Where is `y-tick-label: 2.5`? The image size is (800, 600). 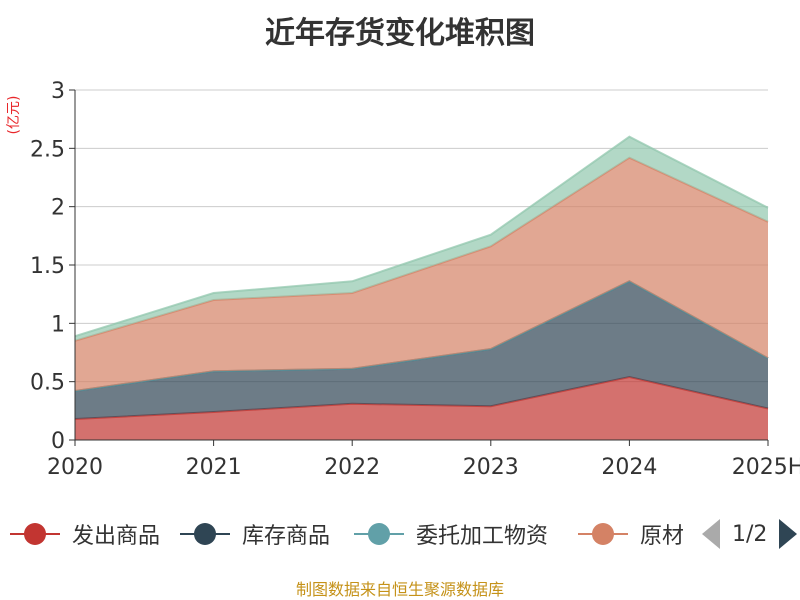 y-tick-label: 2.5 is located at coordinates (47, 149).